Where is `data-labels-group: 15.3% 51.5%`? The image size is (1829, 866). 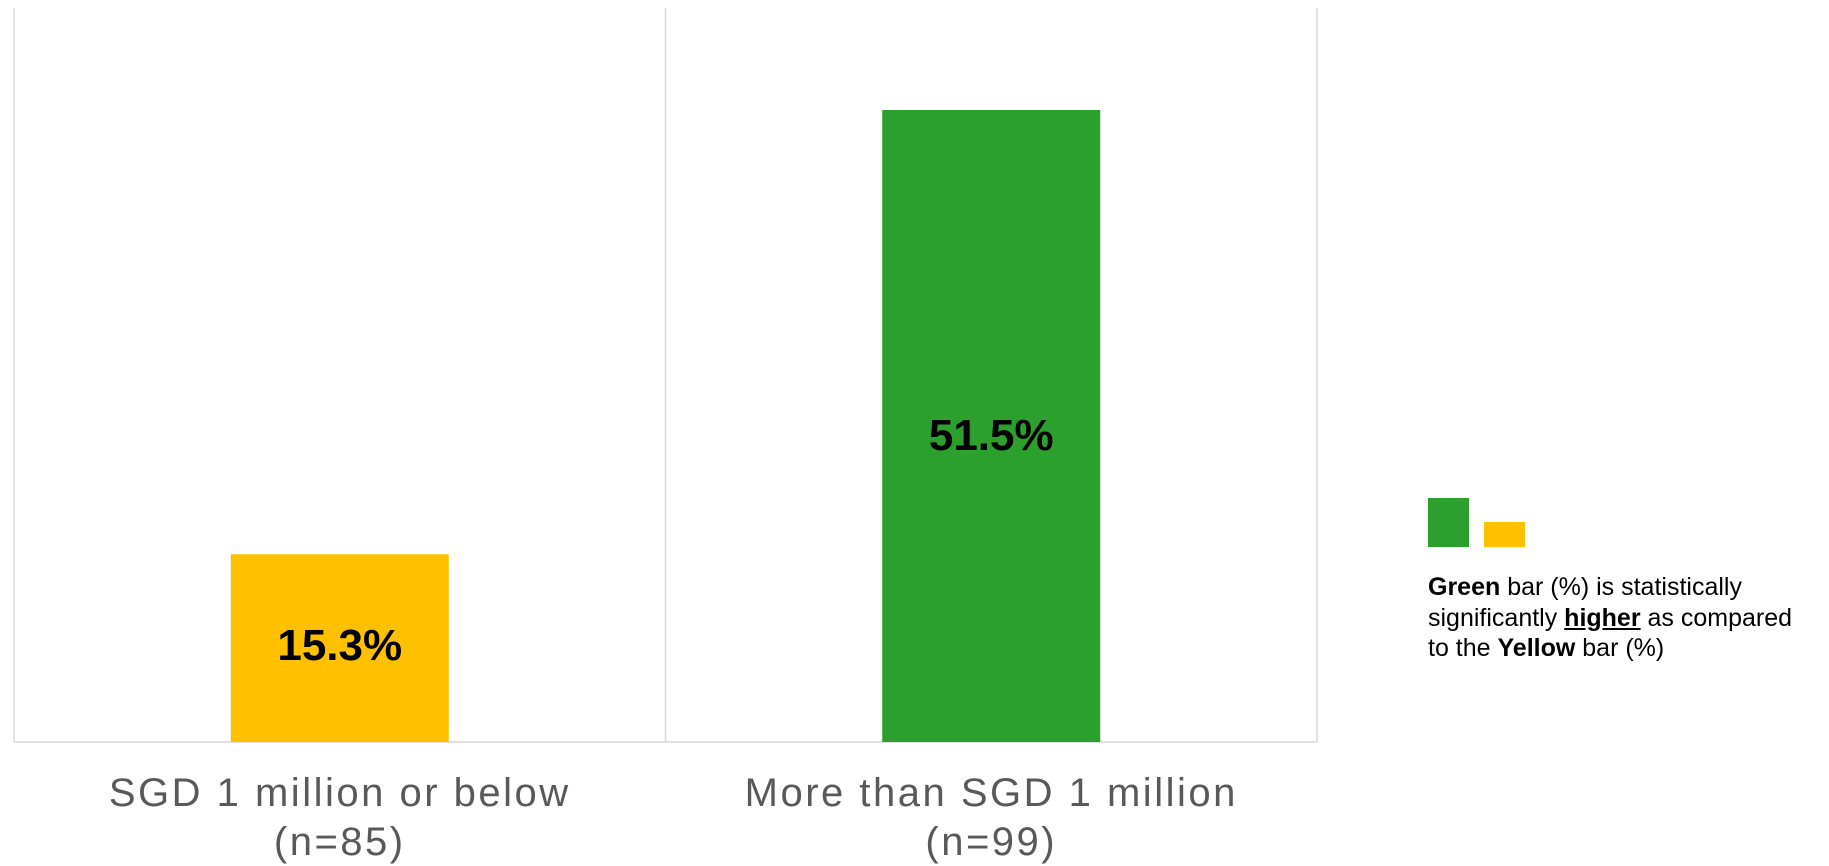
data-labels-group: 15.3% 51.5% is located at coordinates (665, 540).